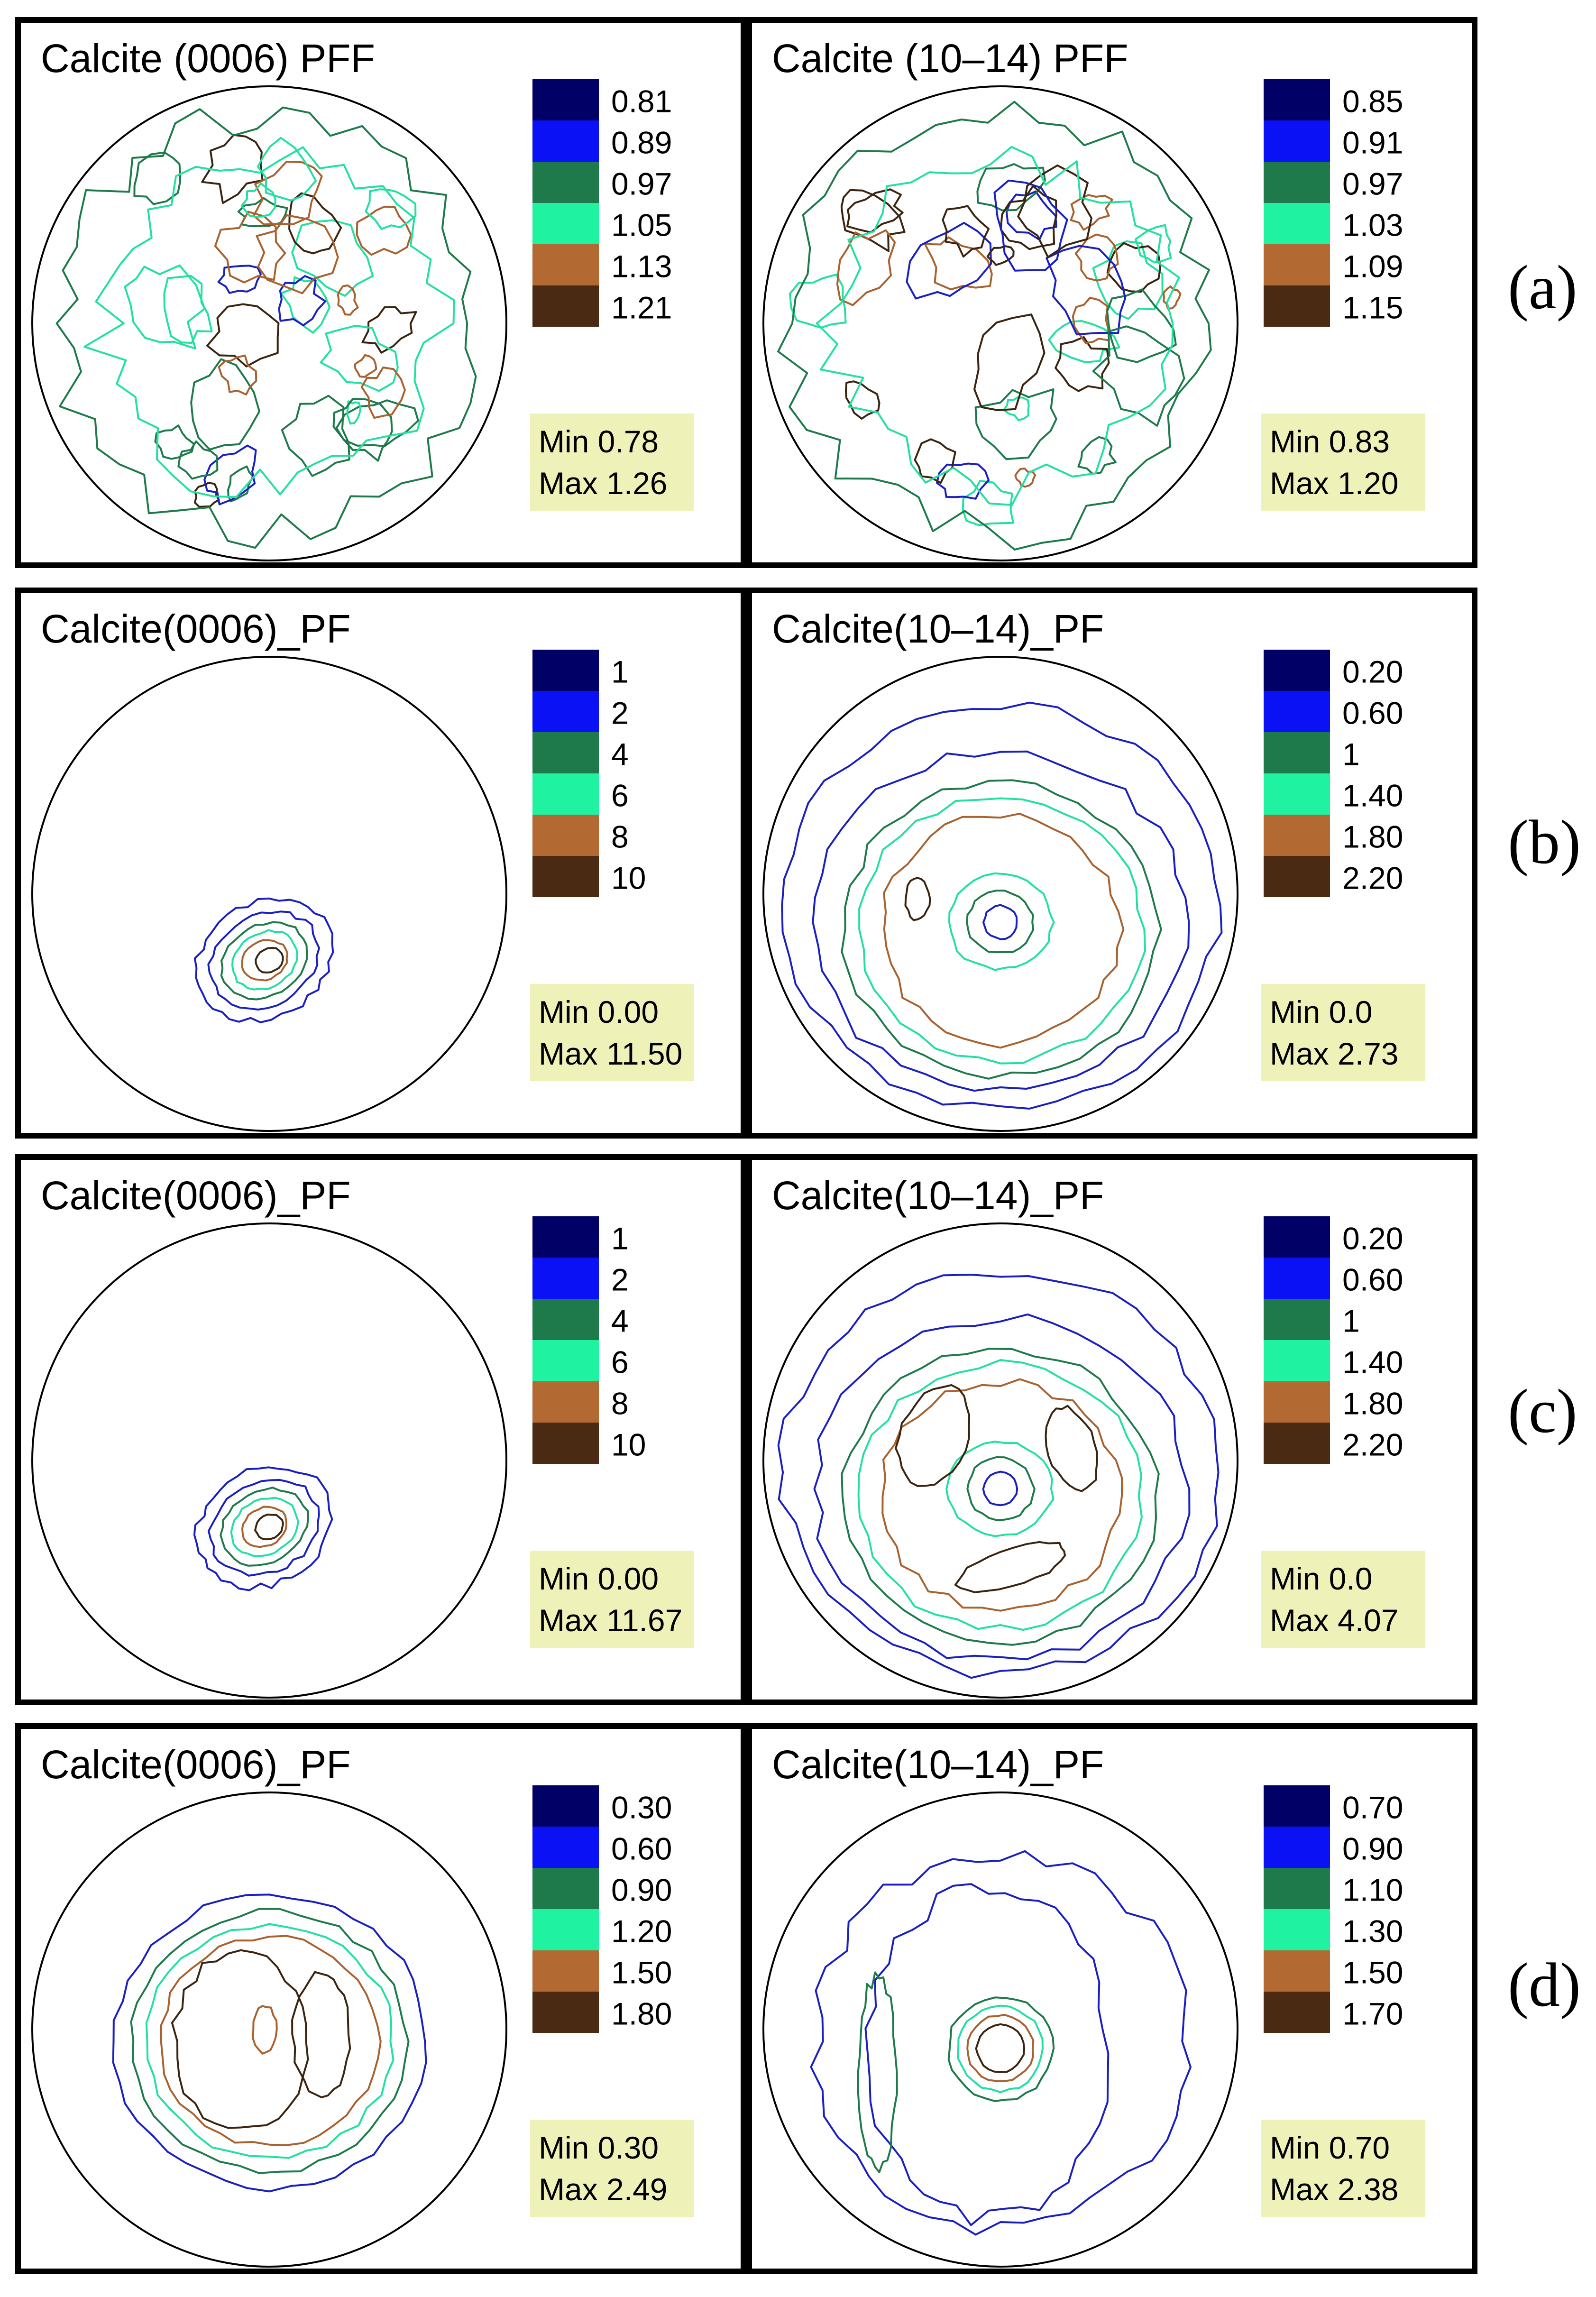  What do you see at coordinates (599, 442) in the screenshot?
I see `stat-min: Min 0.78` at bounding box center [599, 442].